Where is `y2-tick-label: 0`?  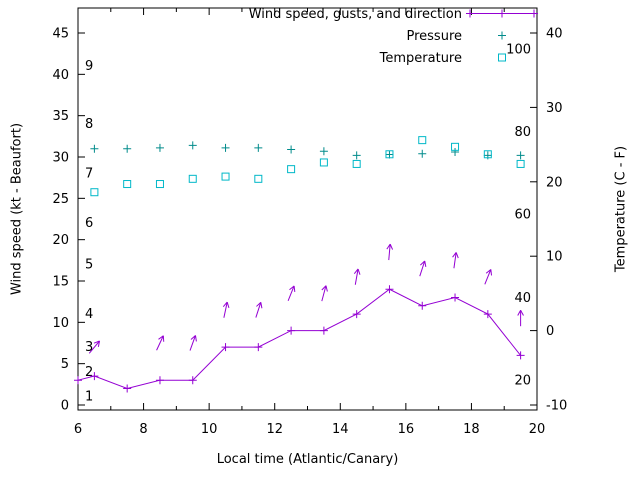
y2-tick-label: 0 is located at coordinates (550, 331).